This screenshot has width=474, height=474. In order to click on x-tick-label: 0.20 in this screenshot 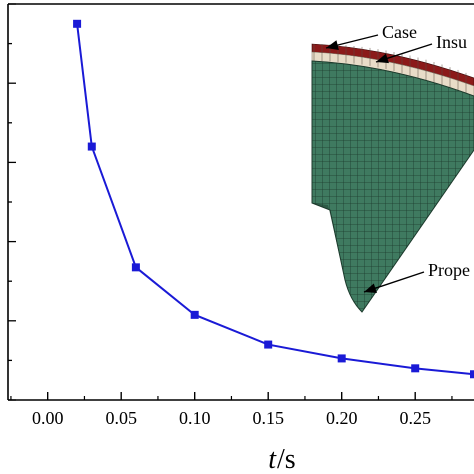, I will do `click(342, 418)`.